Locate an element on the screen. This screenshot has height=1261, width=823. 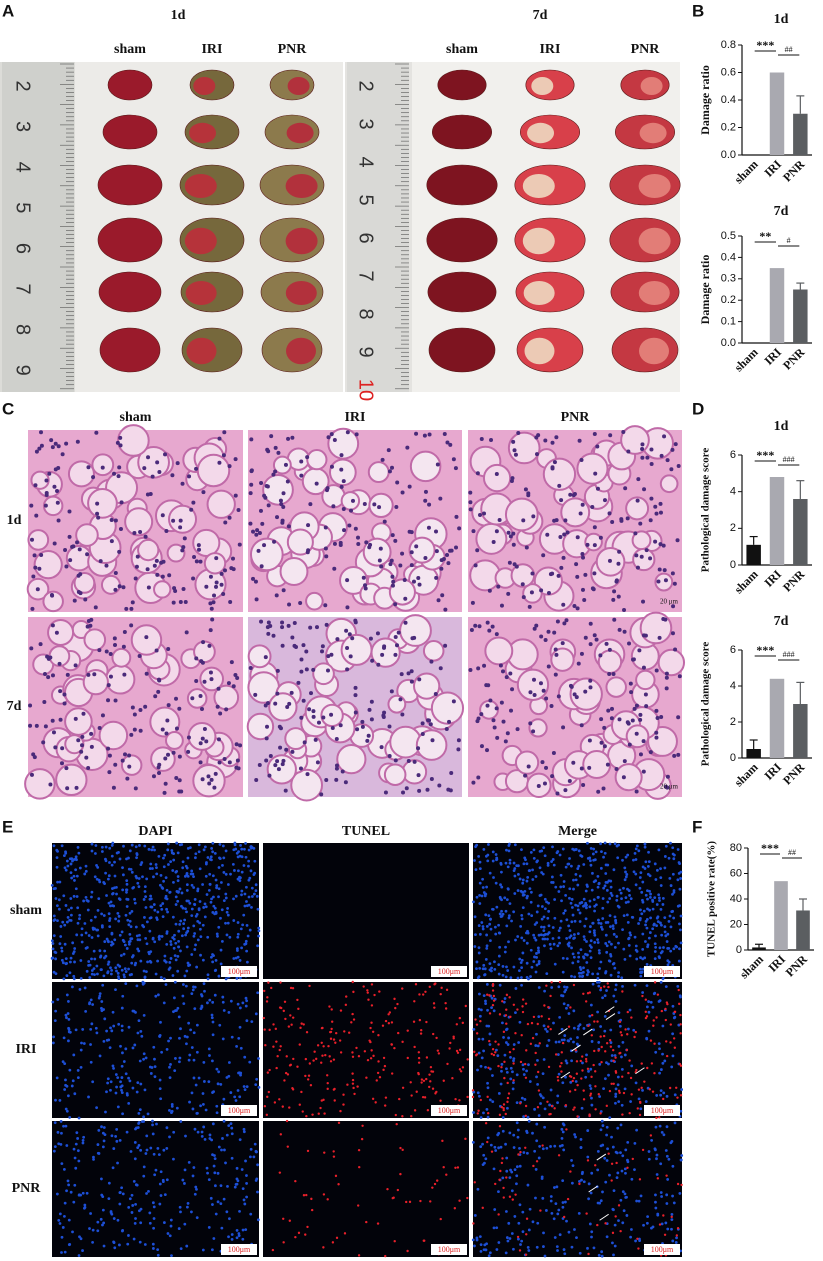
tubule is located at coordinates (38, 540).